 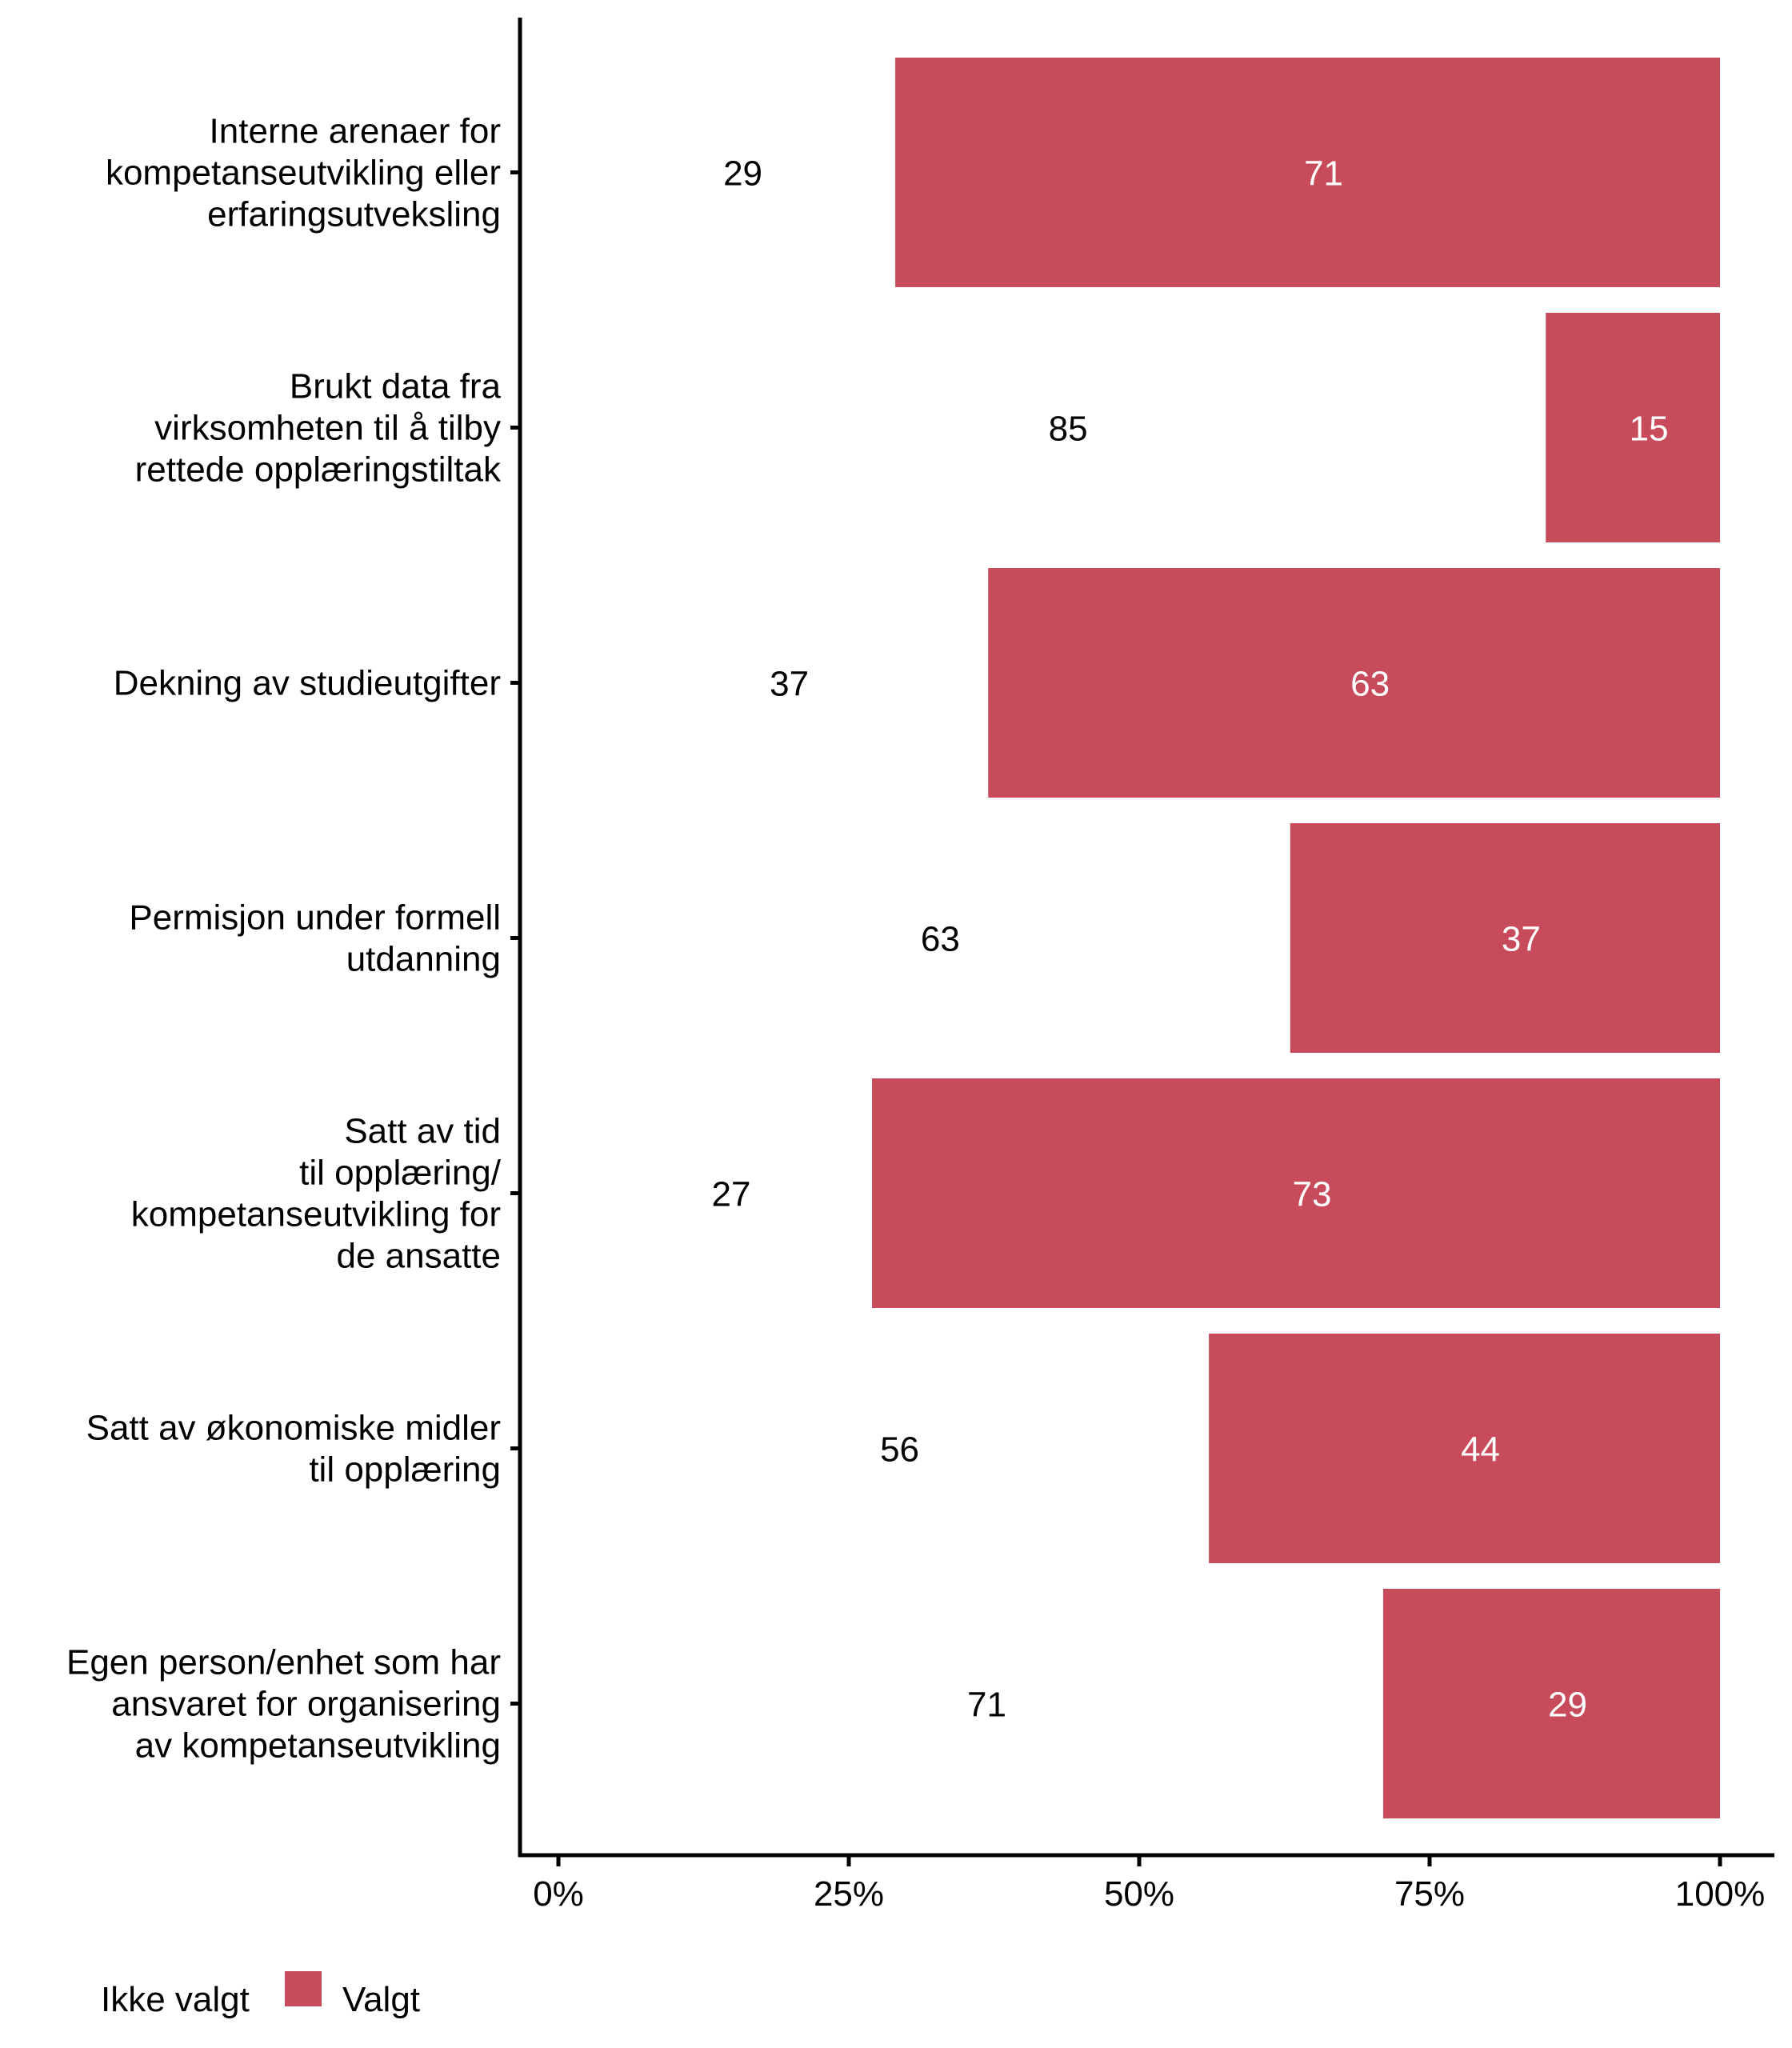 What do you see at coordinates (1312, 1194) in the screenshot?
I see `value-label-valgt-4: 73` at bounding box center [1312, 1194].